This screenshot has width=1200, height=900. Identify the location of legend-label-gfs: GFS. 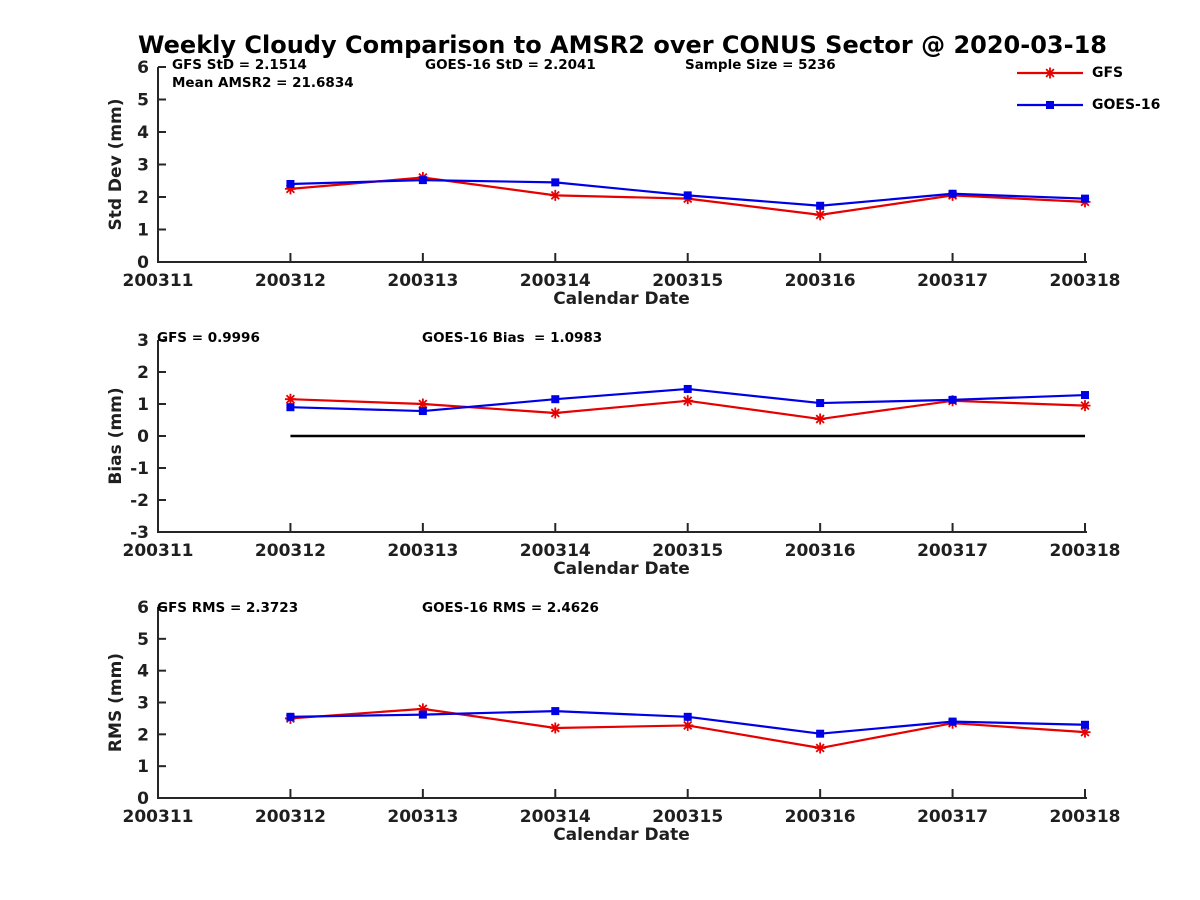
(1108, 73).